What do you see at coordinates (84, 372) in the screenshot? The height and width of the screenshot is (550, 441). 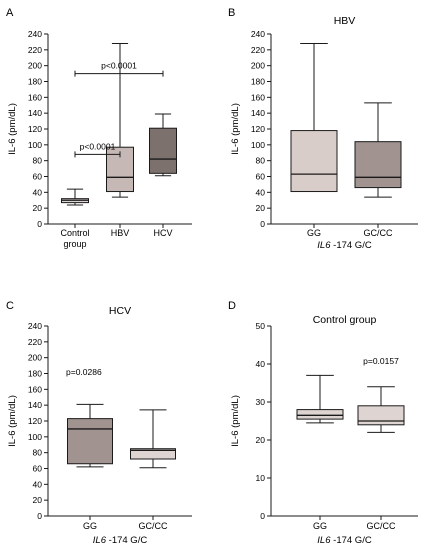 I see `p-value-label: p=0.0286` at bounding box center [84, 372].